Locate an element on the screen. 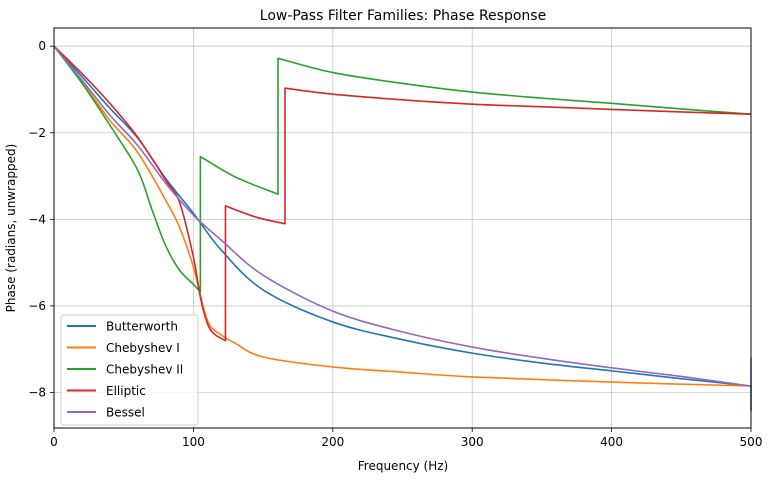  x-axis-label: Frequency (Hz) is located at coordinates (403, 466).